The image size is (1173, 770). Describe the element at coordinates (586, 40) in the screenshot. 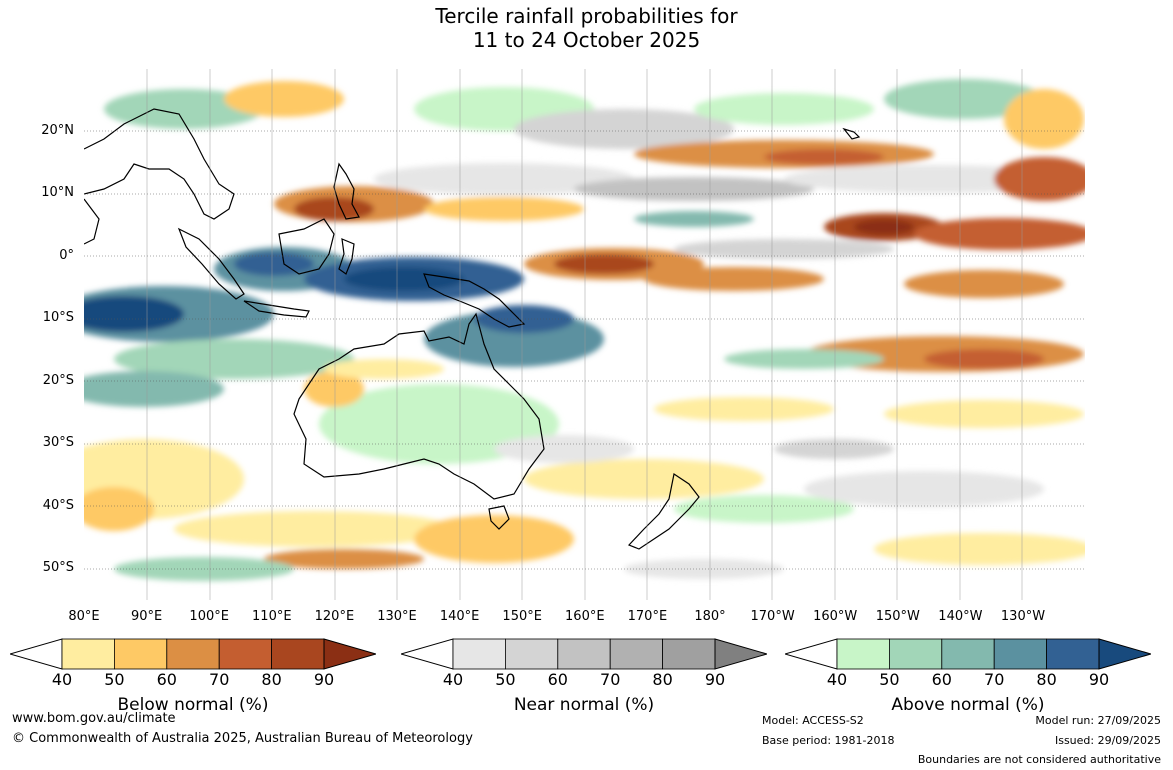

I see `title-line-2: 11 to 24 October 2025` at that location.